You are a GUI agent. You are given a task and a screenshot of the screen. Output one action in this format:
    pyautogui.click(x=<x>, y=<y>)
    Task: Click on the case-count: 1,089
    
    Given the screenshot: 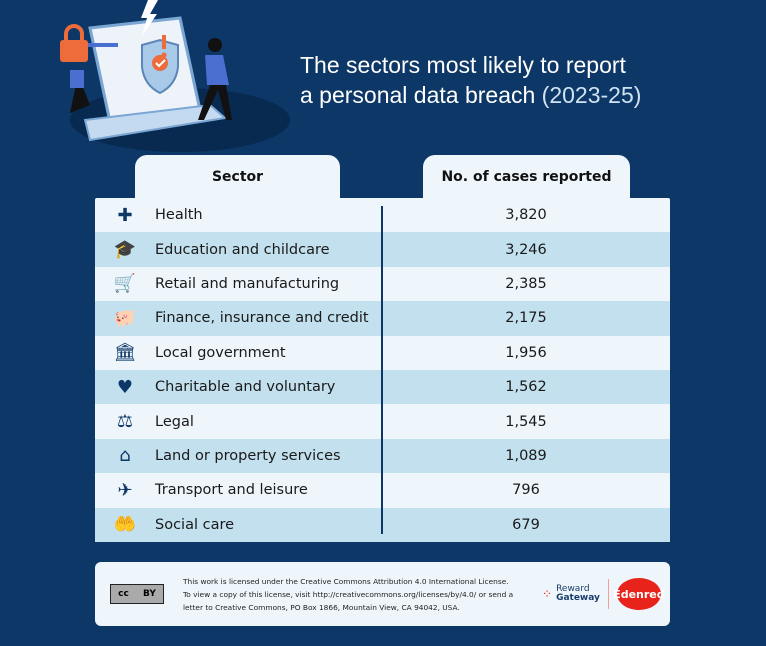 What is the action you would take?
    pyautogui.click(x=526, y=455)
    